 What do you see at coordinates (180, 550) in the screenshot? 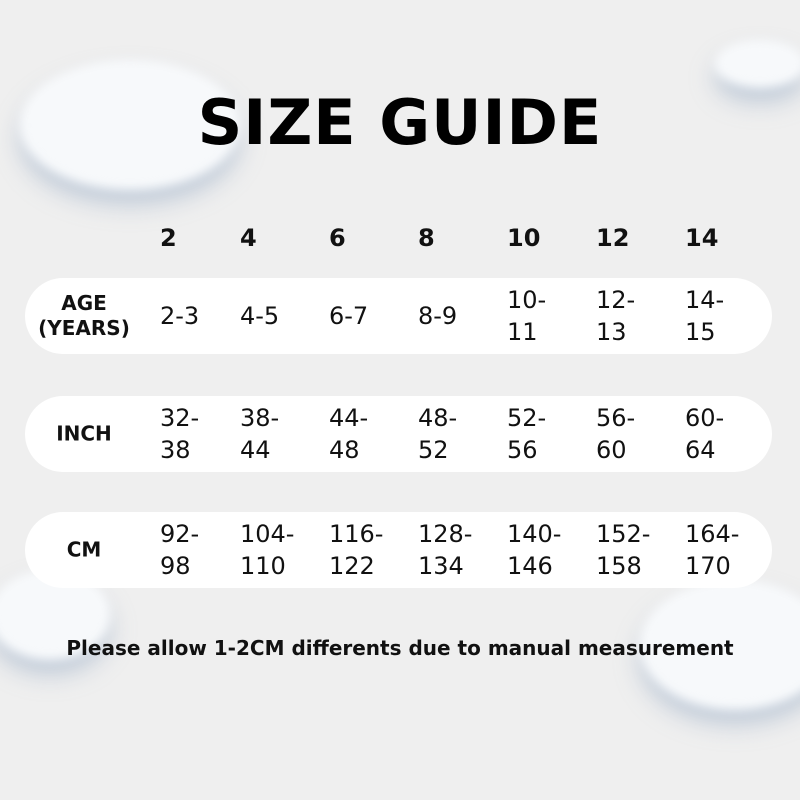
I see `table-cell: 92-98` at bounding box center [180, 550].